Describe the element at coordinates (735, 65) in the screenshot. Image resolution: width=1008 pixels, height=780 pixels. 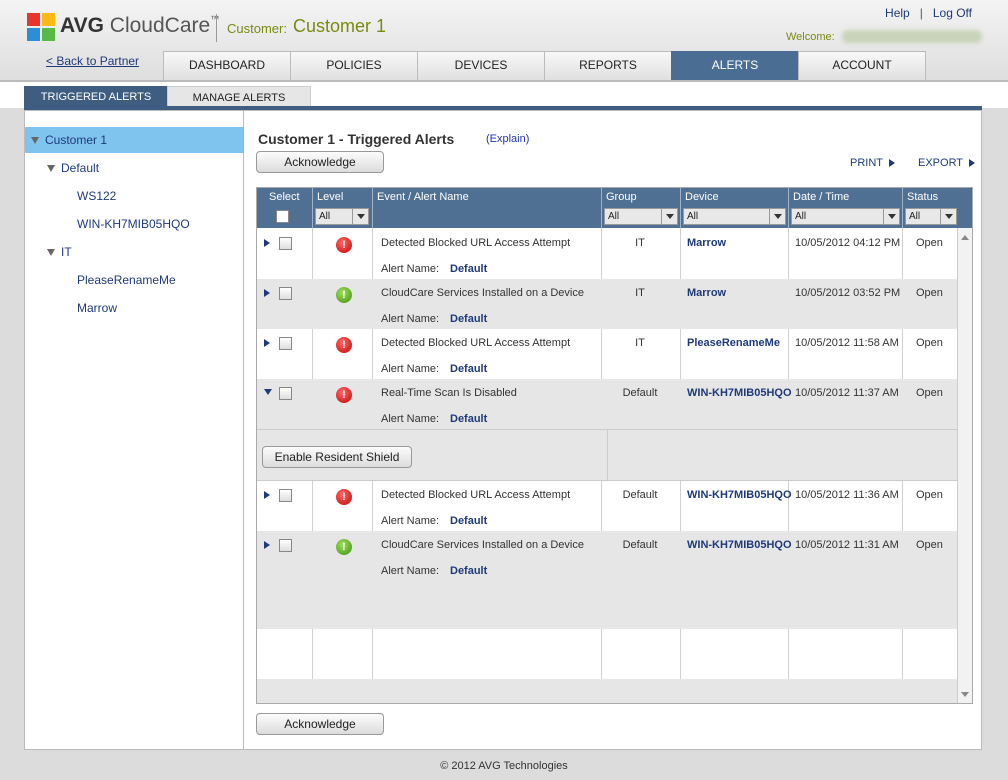
I see `tab-alerts: ALERTS` at that location.